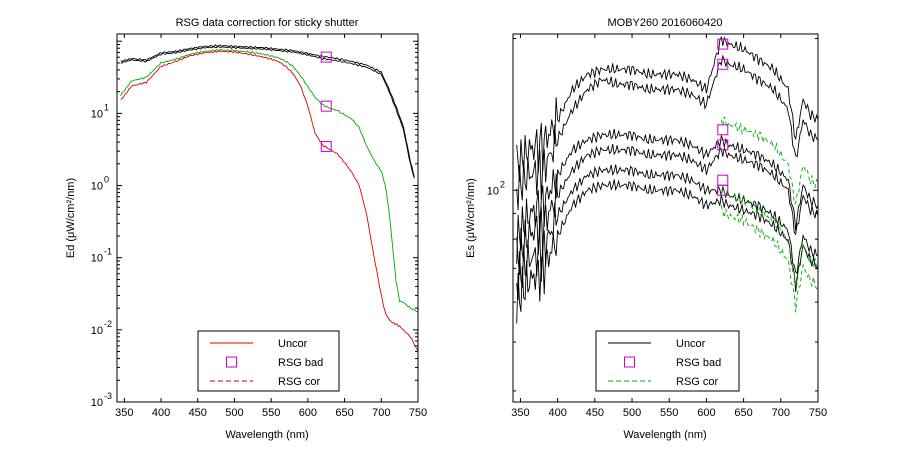 The height and width of the screenshot is (450, 900). I want to click on right-x-tick-label: 450, so click(595, 413).